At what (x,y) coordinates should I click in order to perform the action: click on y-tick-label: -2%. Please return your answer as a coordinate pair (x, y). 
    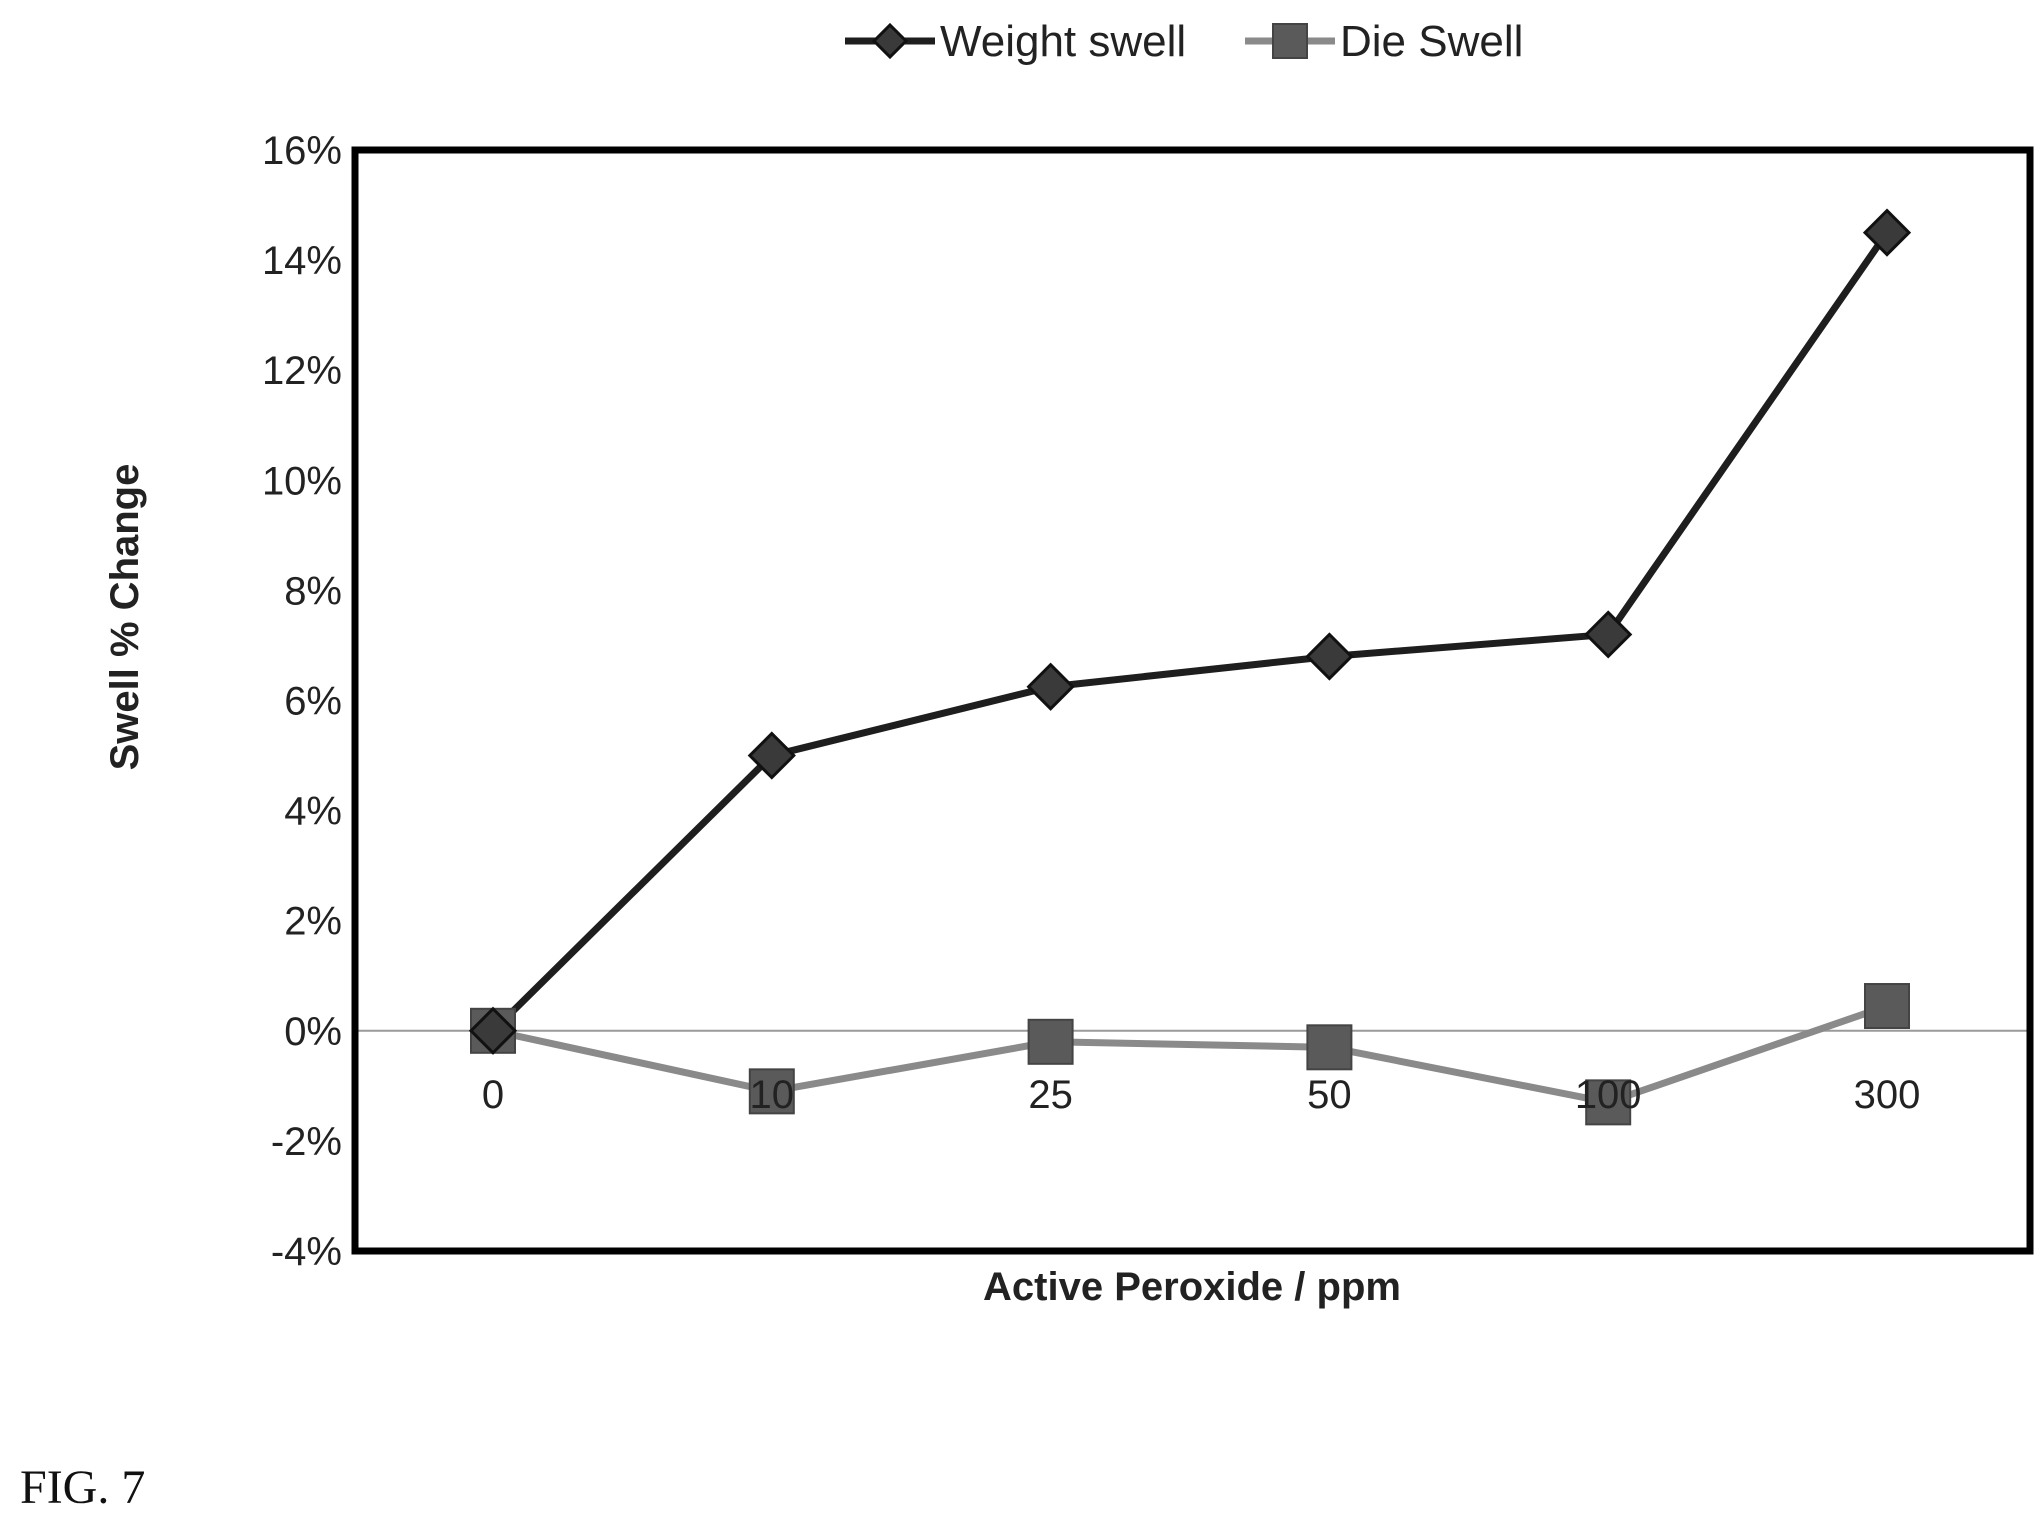
    Looking at the image, I should click on (306, 1142).